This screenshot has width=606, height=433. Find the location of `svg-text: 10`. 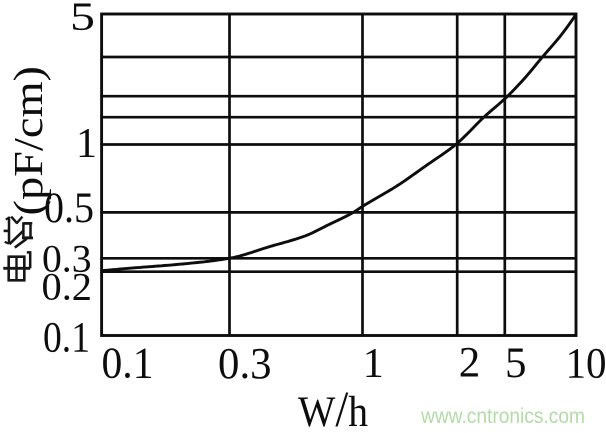

svg-text: 10 is located at coordinates (586, 364).